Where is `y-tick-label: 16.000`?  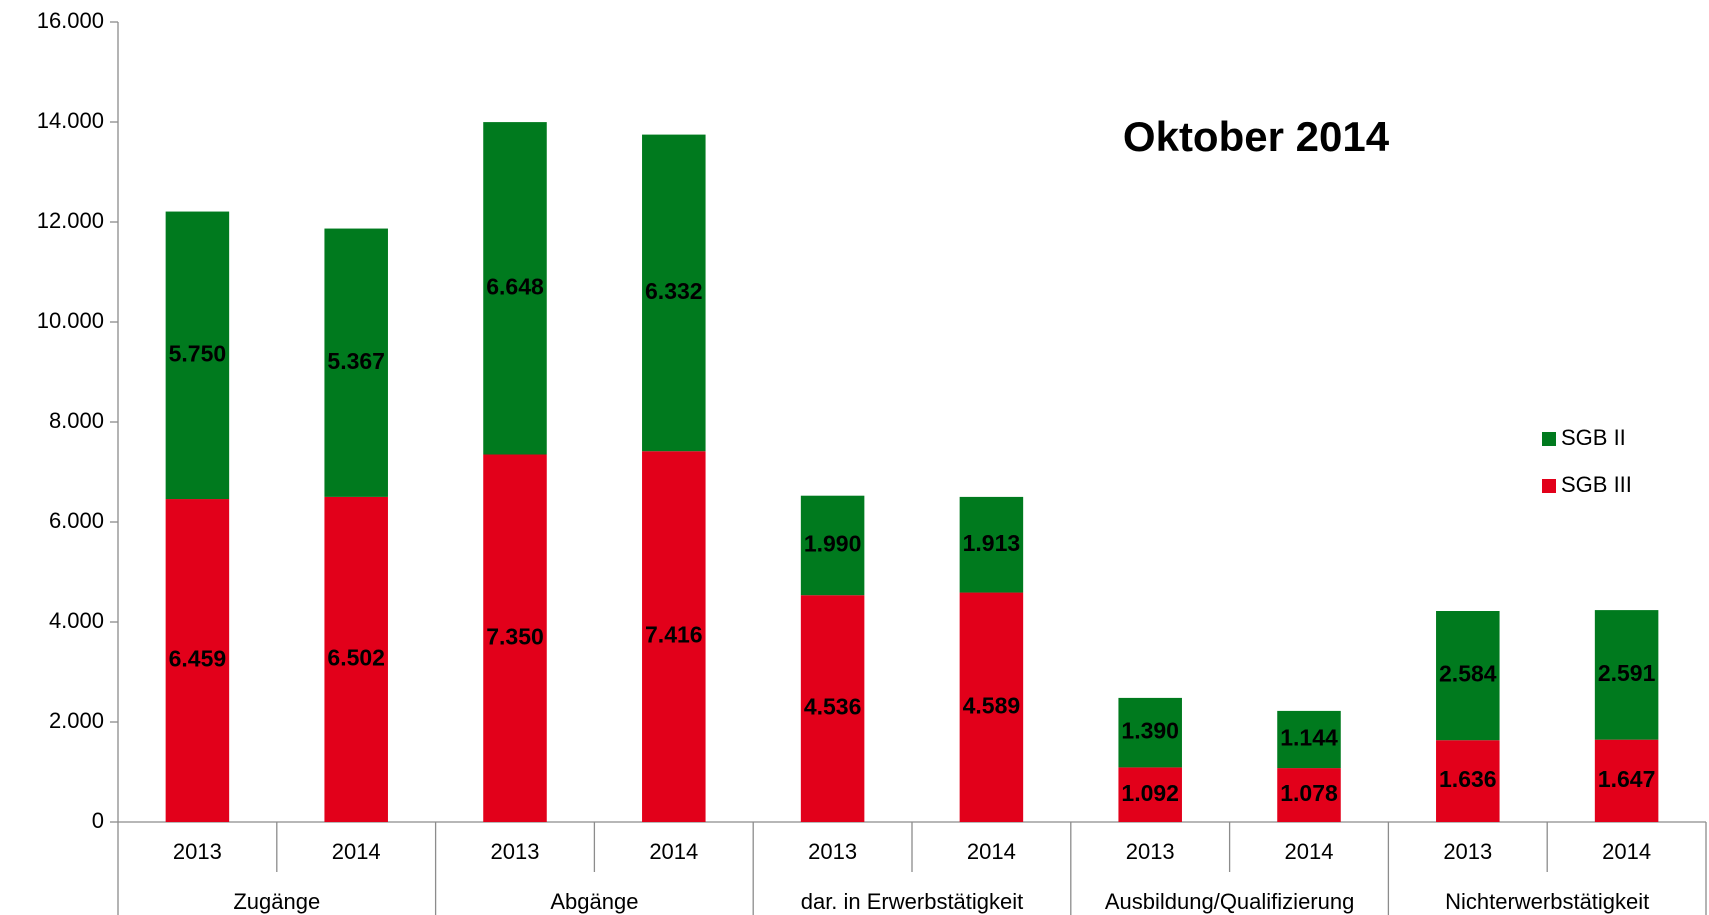 y-tick-label: 16.000 is located at coordinates (70, 20).